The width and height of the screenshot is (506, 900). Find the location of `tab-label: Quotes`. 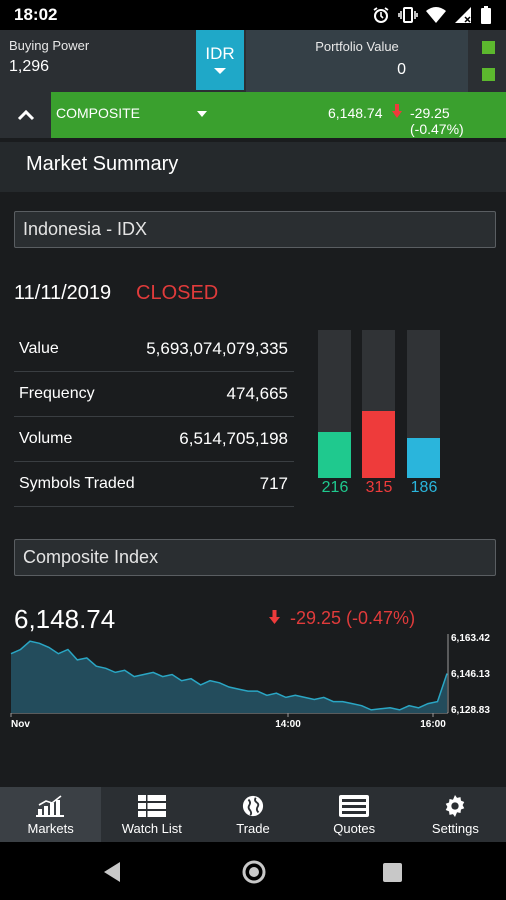

tab-label: Quotes is located at coordinates (354, 828).